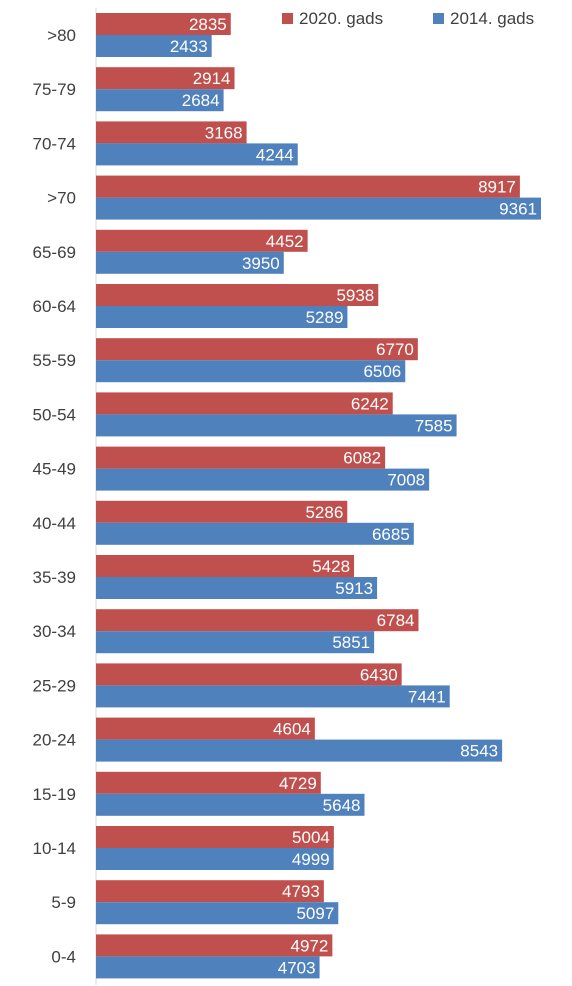 Image resolution: width=572 pixels, height=986 pixels. What do you see at coordinates (201, 100) in the screenshot?
I see `data-label: 2684` at bounding box center [201, 100].